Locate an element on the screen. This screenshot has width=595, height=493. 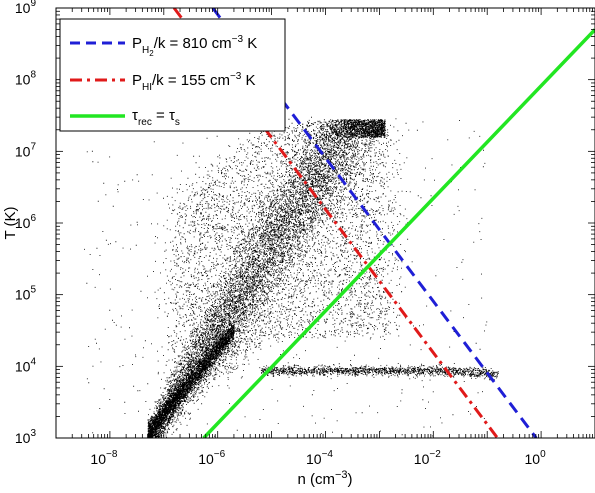
x-tick-label: 10⁻⁸ is located at coordinates (103, 458).